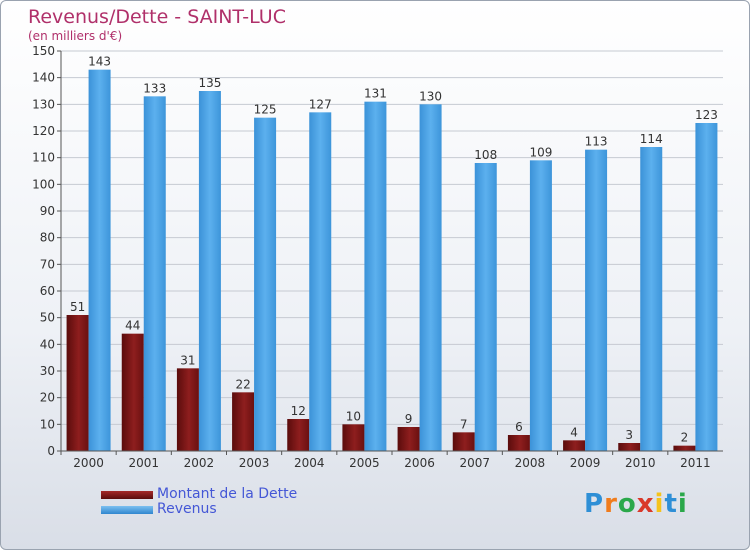 The image size is (750, 550). What do you see at coordinates (430, 96) in the screenshot?
I see `label-revenus-2006: 130` at bounding box center [430, 96].